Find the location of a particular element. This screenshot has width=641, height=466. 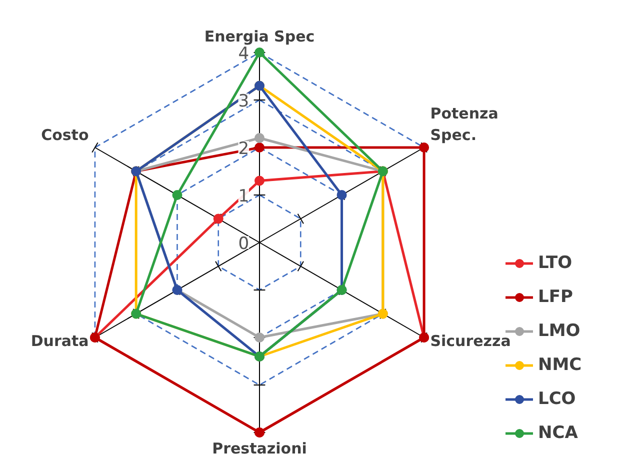

y-tick-label: 0 is located at coordinates (244, 244).